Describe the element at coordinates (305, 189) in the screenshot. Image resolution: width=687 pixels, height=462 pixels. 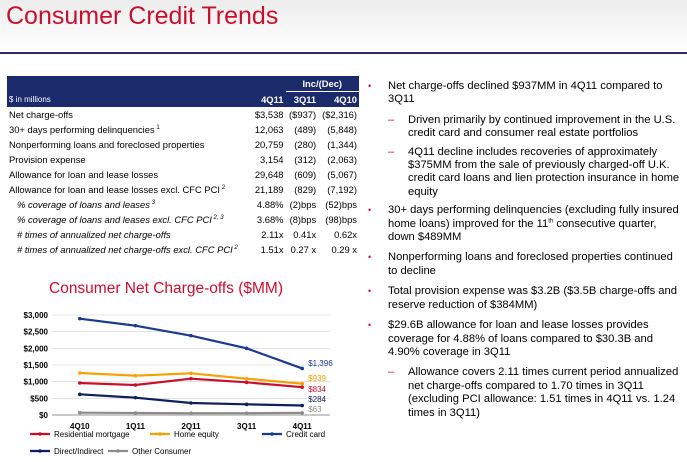
I see `cell-c2: (829)` at that location.